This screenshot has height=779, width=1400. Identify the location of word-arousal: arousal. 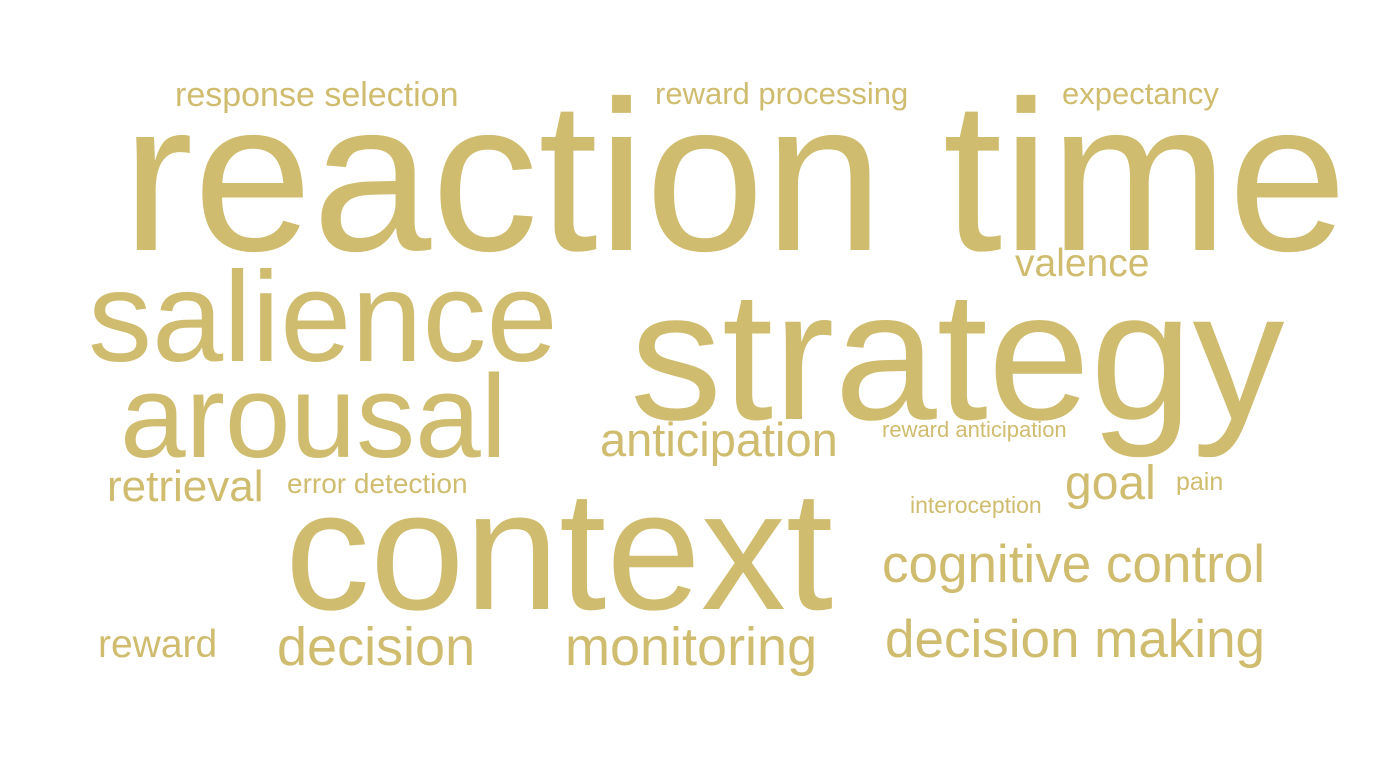
(314, 417).